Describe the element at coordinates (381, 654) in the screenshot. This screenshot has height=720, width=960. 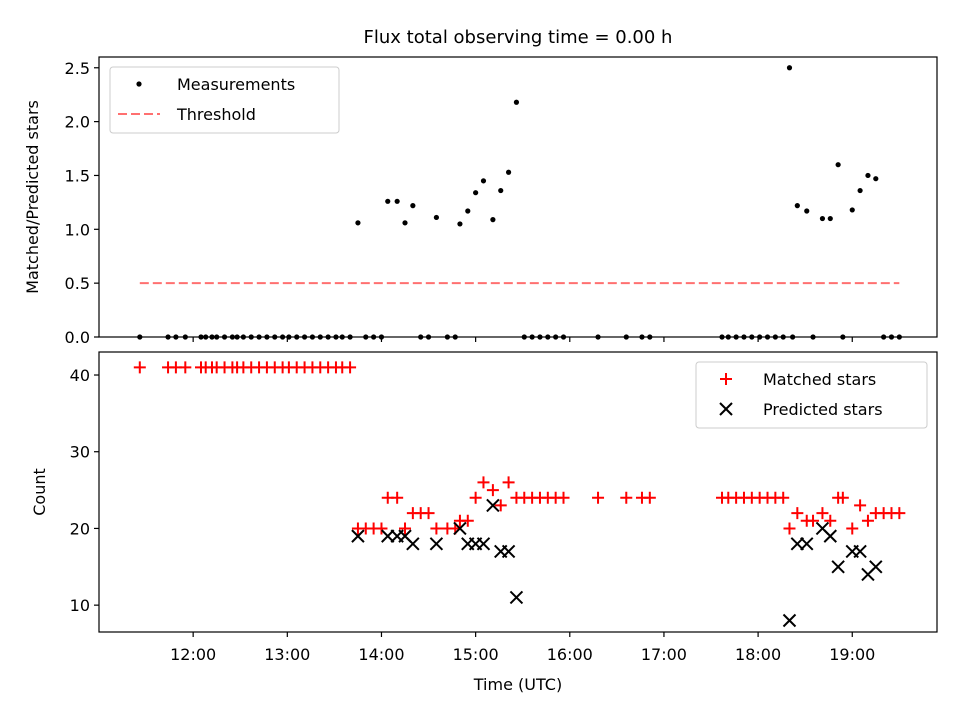
I see `bottom-xtick-label: 14:00` at that location.